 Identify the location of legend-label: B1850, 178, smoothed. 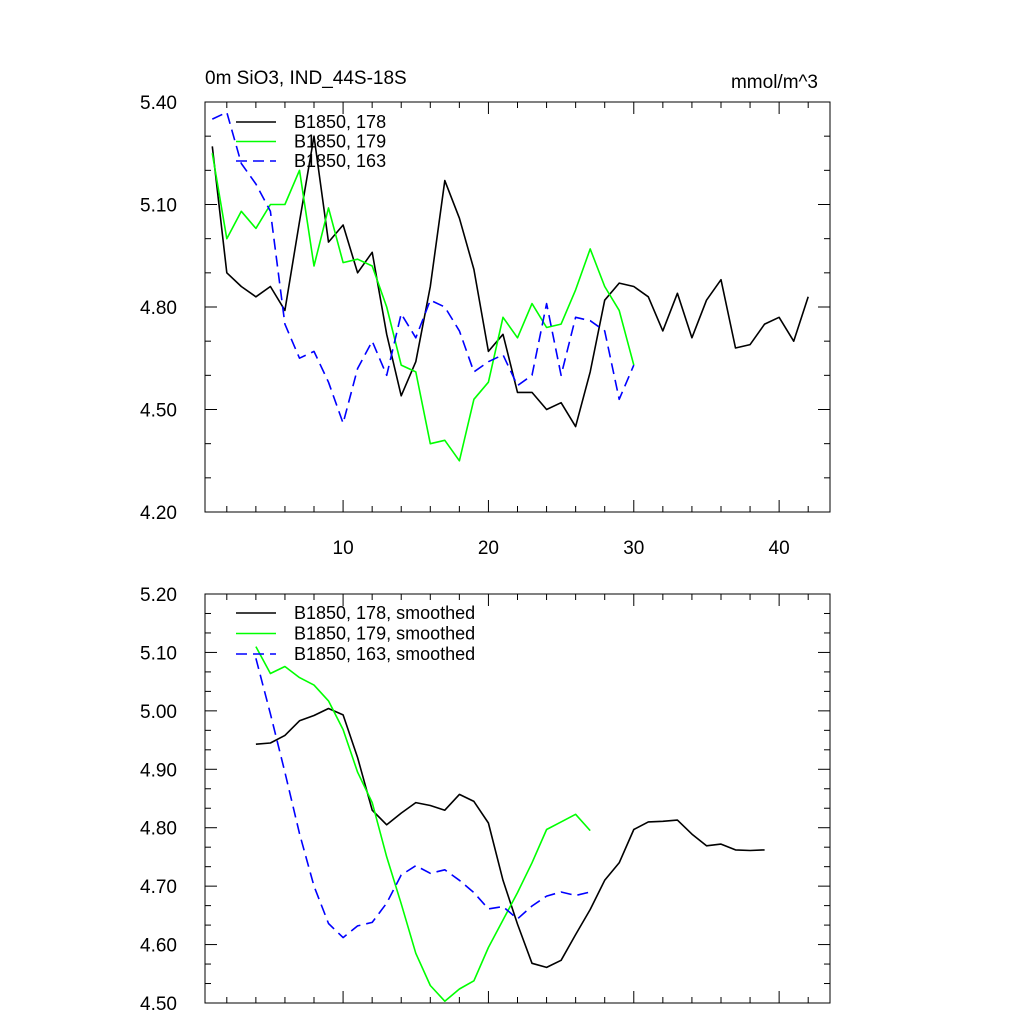
(384, 613).